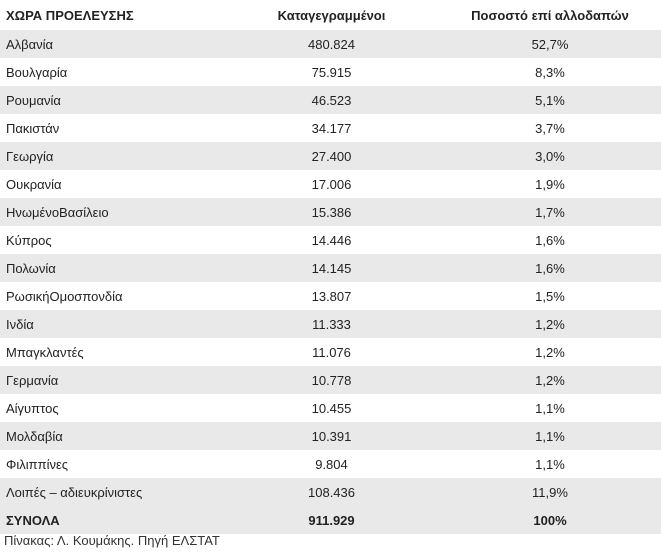 The width and height of the screenshot is (661, 555). I want to click on cell-country: ΡωσικήΟμοσπονδία, so click(112, 296).